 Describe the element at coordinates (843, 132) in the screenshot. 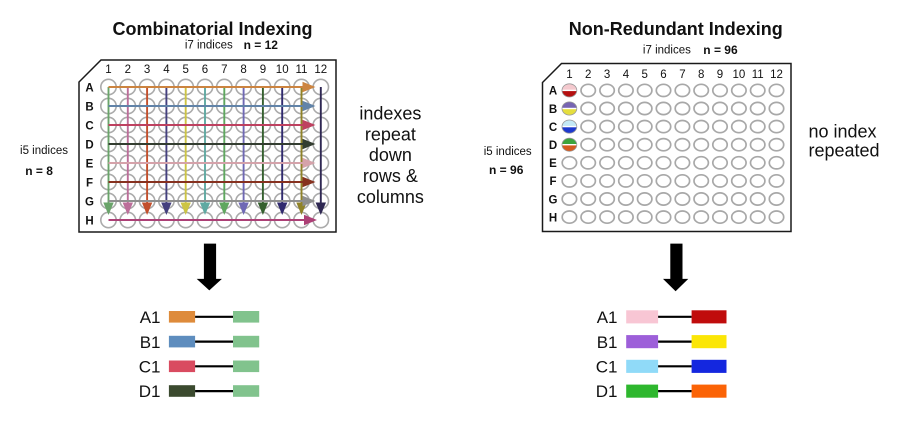

I see `svg-text: no index` at that location.